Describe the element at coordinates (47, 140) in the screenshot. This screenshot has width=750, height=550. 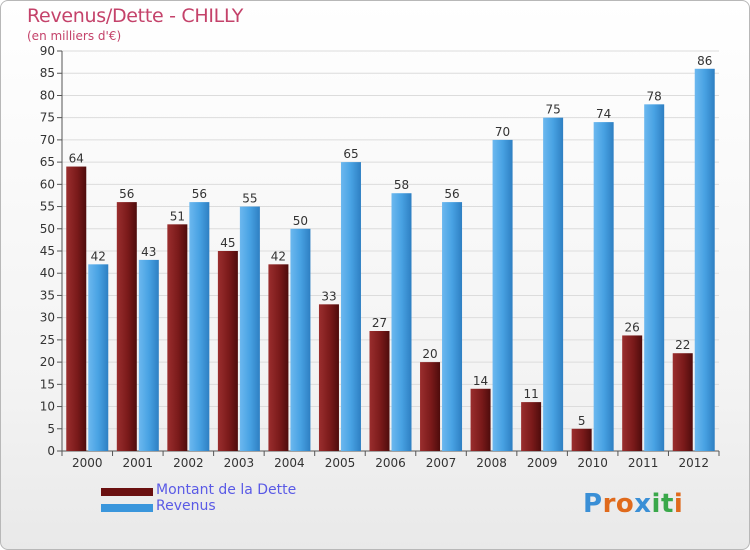
I see `y-tick-label: 70` at that location.